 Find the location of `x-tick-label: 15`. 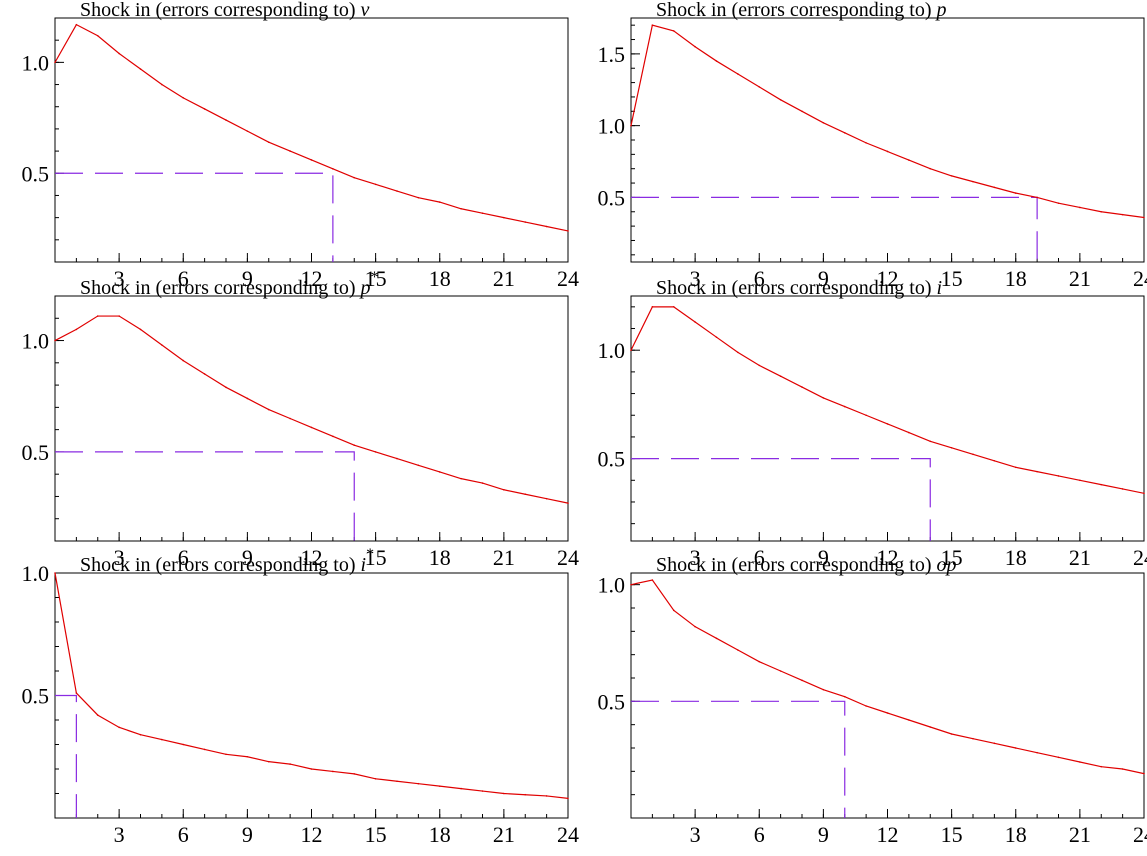

x-tick-label: 15 is located at coordinates (376, 278).